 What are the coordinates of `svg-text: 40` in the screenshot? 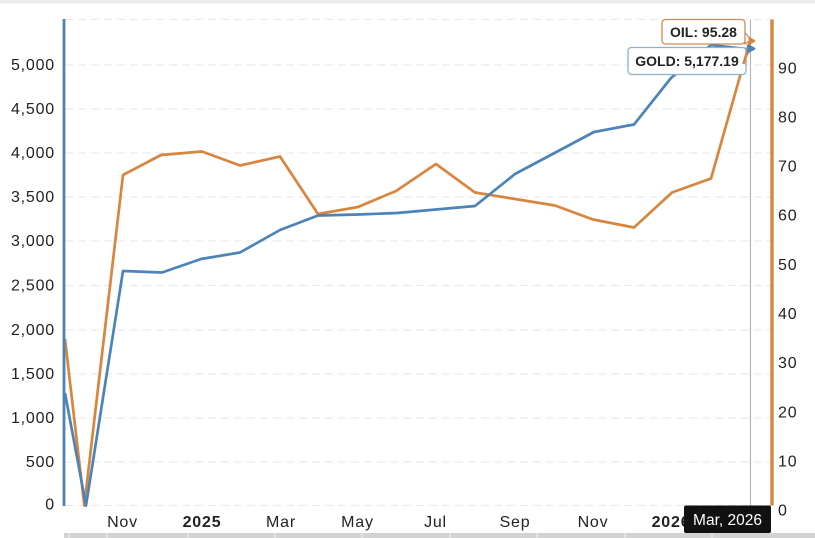 It's located at (787, 314).